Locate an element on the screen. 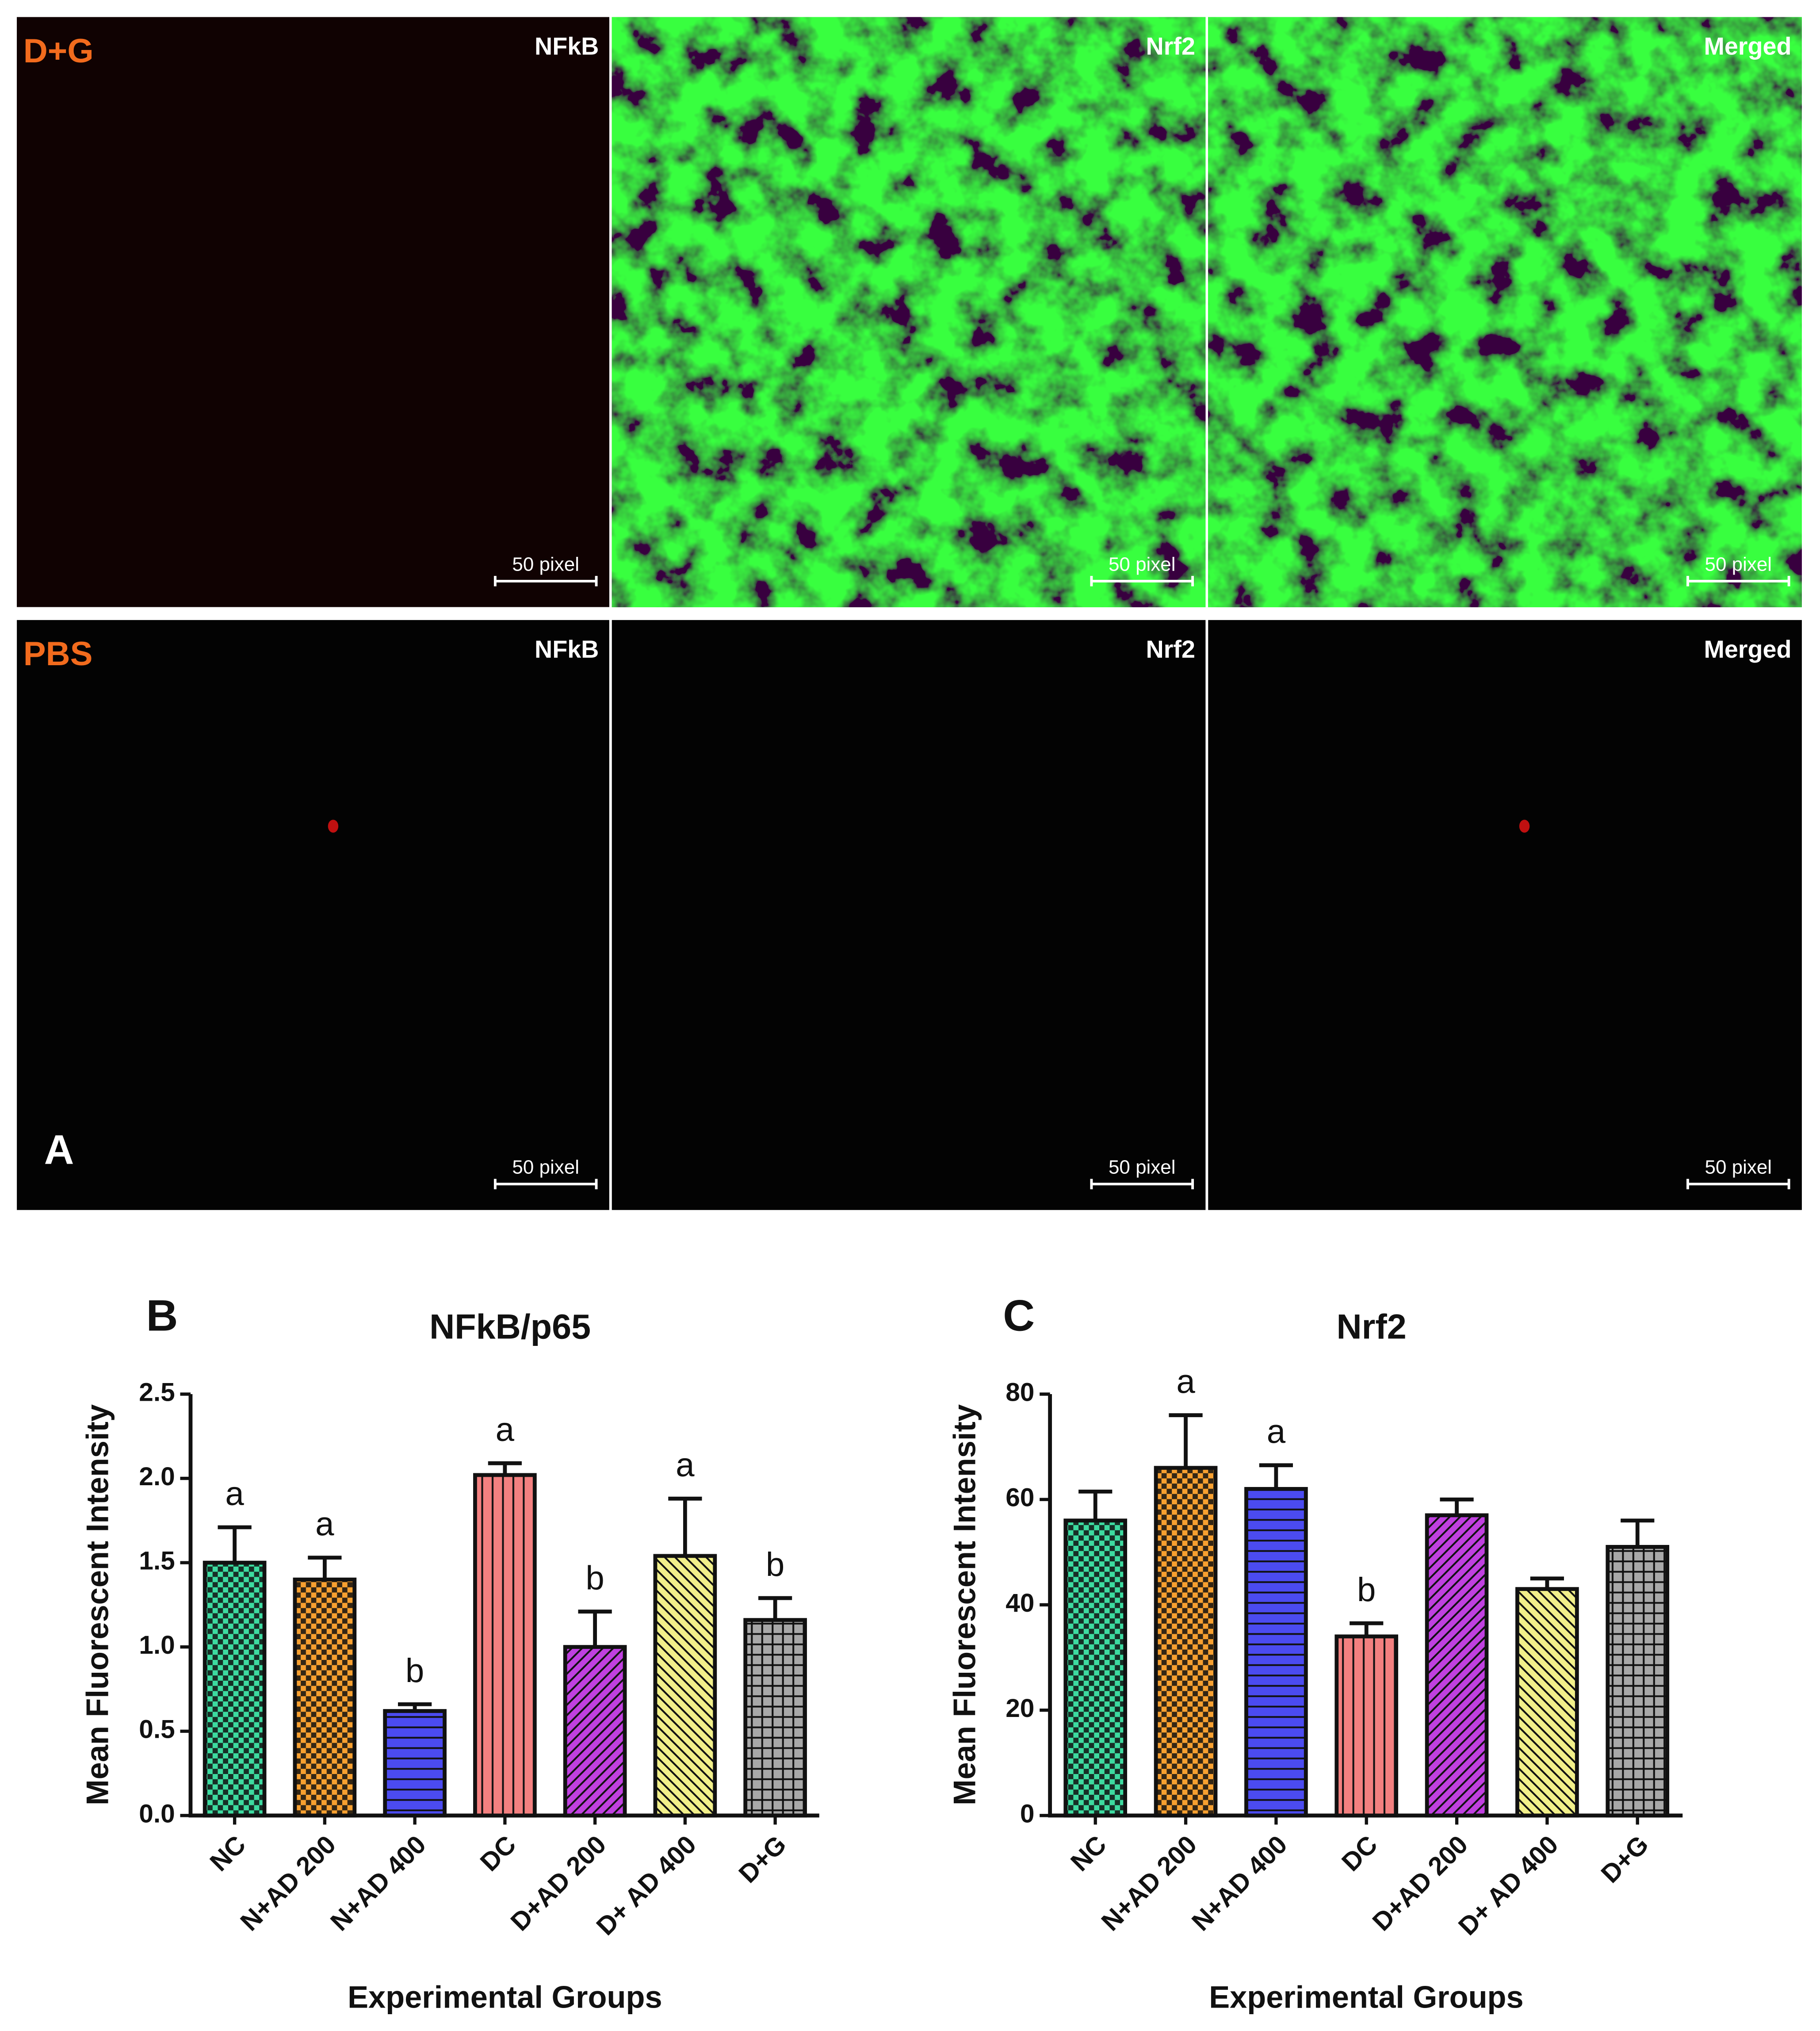 Image resolution: width=1820 pixels, height=2031 pixels. group-label: PBS is located at coordinates (58, 654).